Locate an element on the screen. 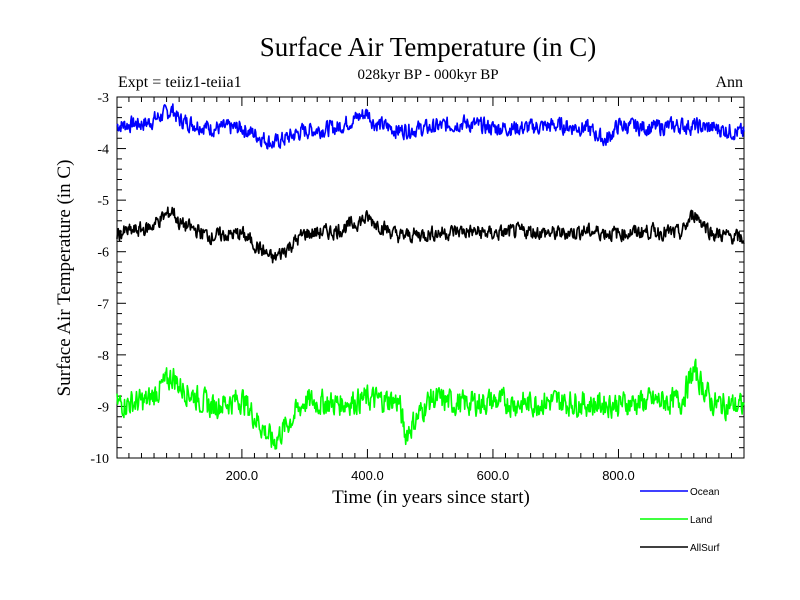 Image resolution: width=800 pixels, height=600 pixels. y-tick-label: -7 is located at coordinates (103, 304).